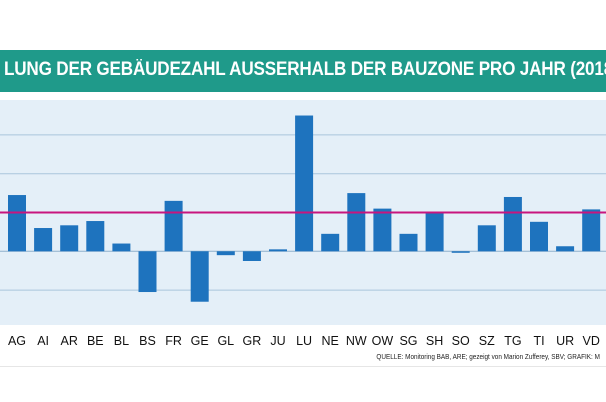  I want to click on bar-sh, so click(434, 232).